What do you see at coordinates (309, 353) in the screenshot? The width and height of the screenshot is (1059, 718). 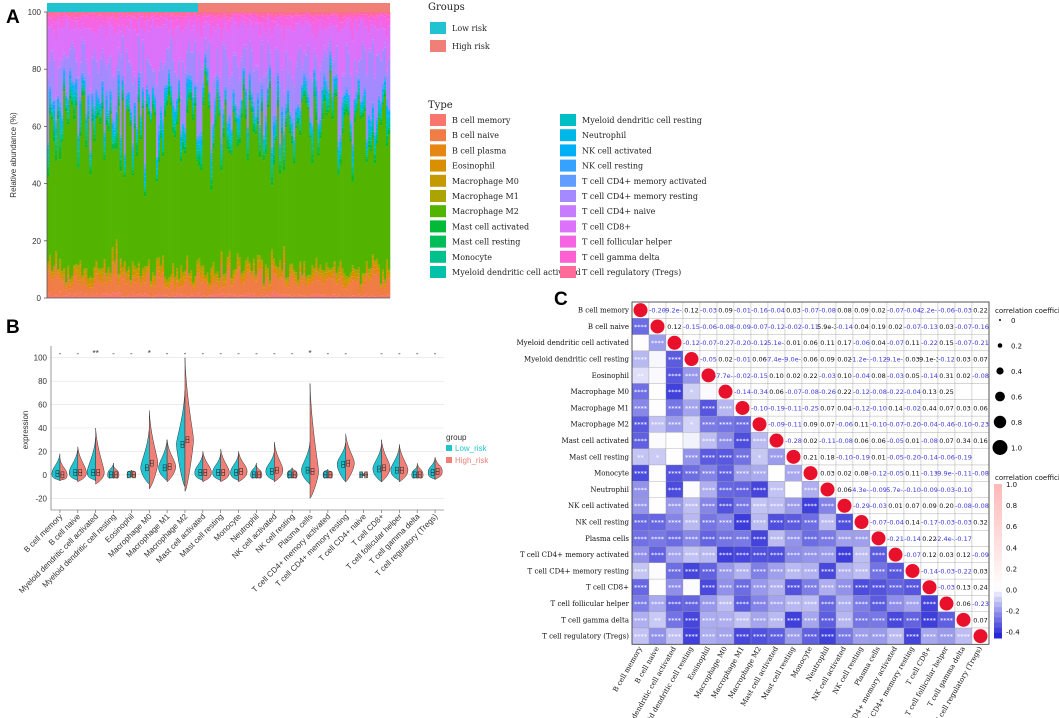 I see `significance-label: *` at bounding box center [309, 353].